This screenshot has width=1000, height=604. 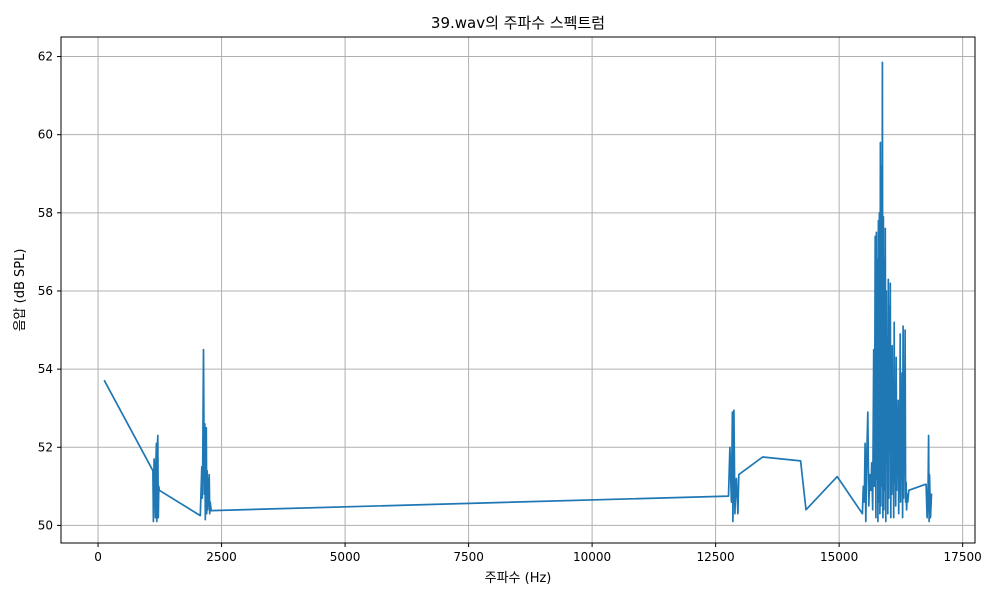 I want to click on x-tick-label: 0, so click(x=98, y=557).